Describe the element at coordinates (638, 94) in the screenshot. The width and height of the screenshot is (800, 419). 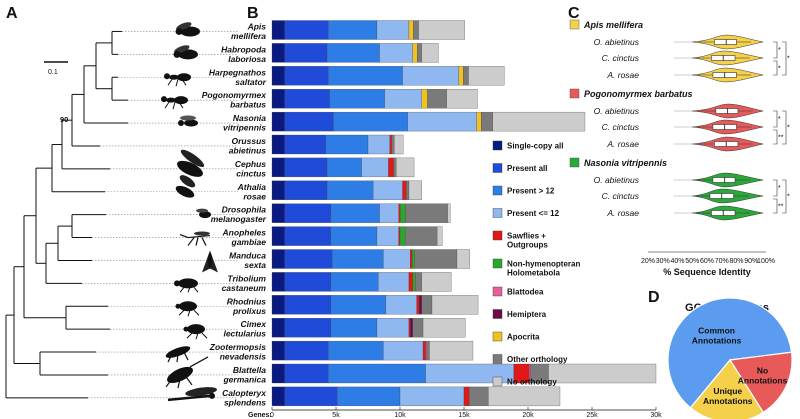
I see `violin-group-title: Pogonomyrmex barbatus` at that location.